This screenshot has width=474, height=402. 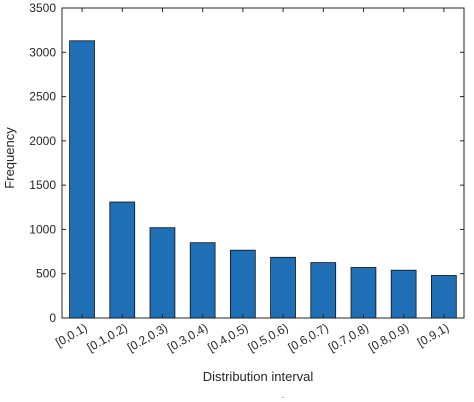 I want to click on y-axis-label: Frequency, so click(x=9, y=158).